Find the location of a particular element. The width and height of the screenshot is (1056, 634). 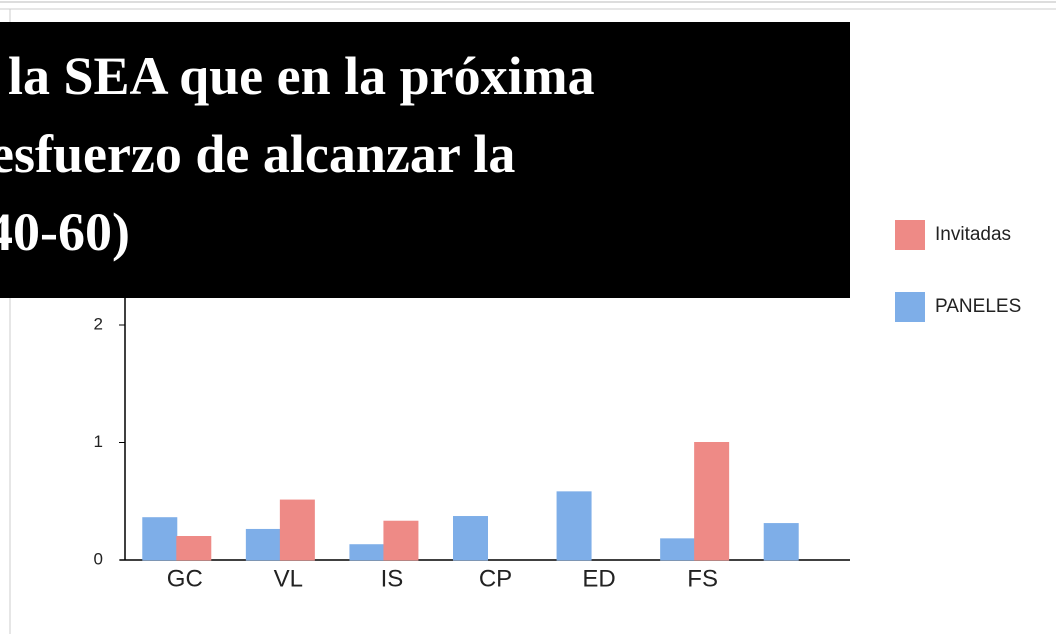

overlay-text: la SEA que en la próxima is located at coordinates (301, 76).